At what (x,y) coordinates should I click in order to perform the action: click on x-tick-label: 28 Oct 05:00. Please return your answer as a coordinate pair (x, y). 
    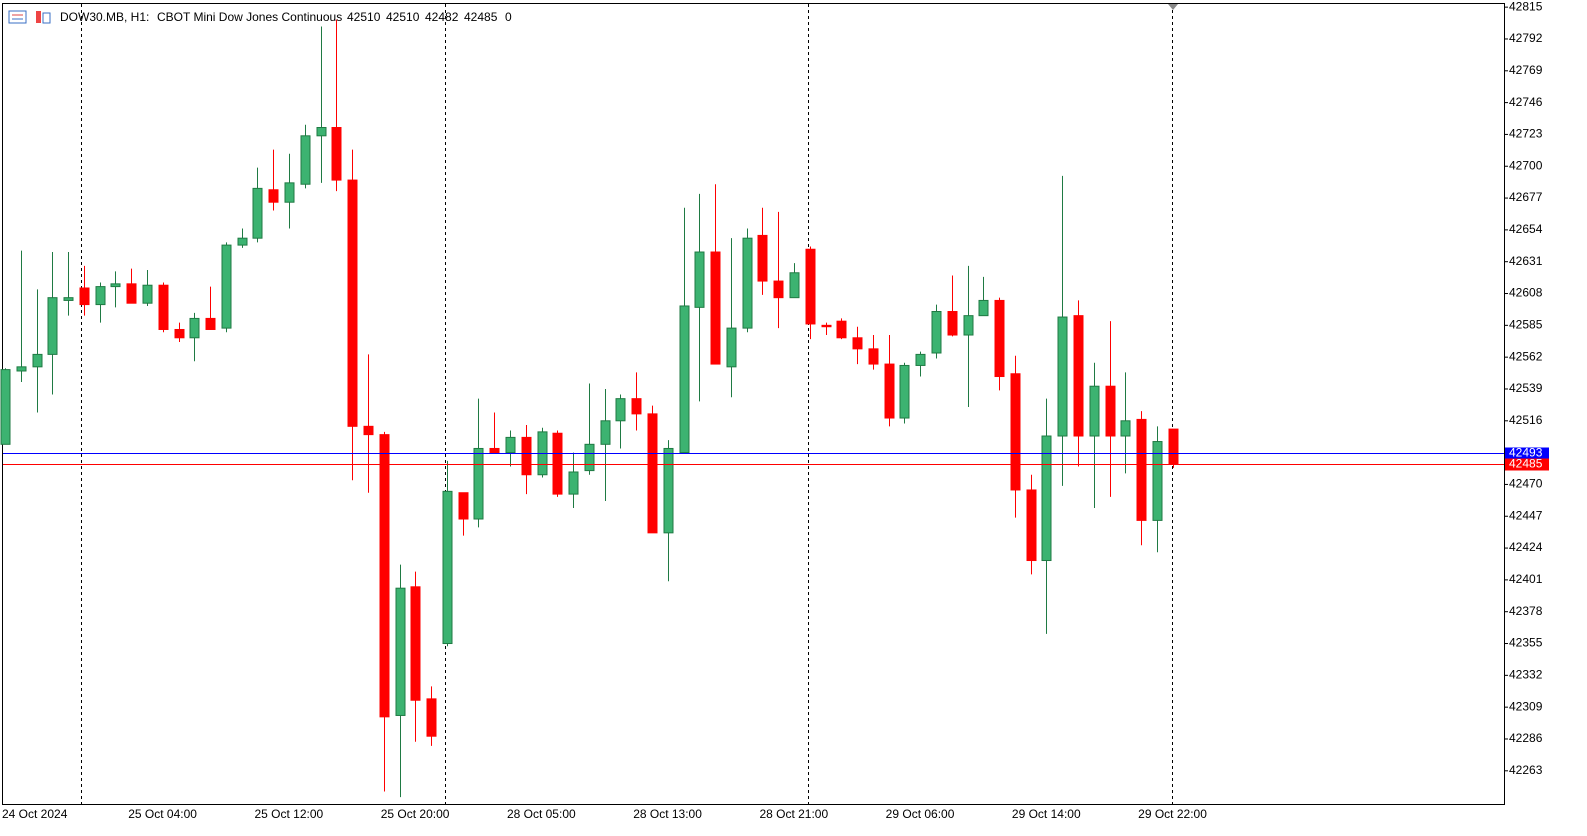
    Looking at the image, I should click on (541, 814).